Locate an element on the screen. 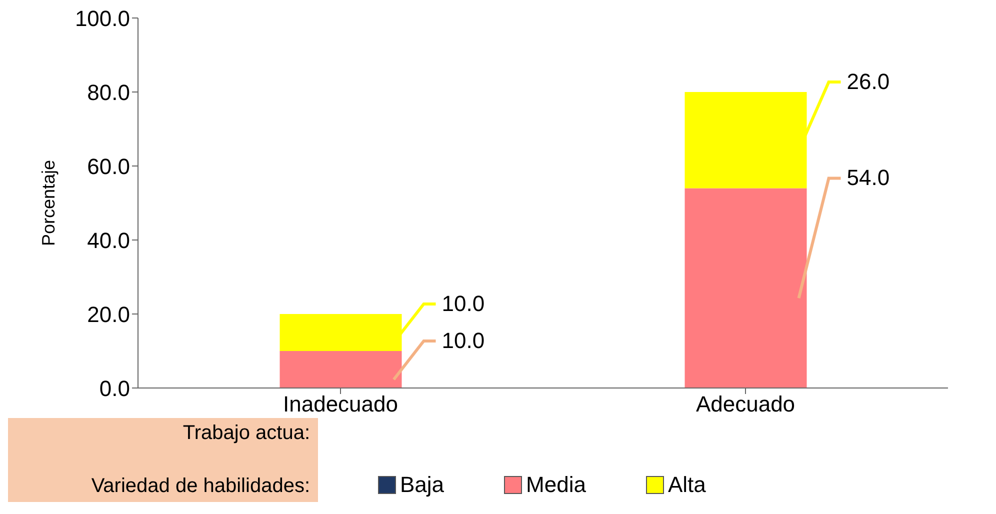 The height and width of the screenshot is (514, 996). x-tick-label: Adecuado is located at coordinates (746, 404).